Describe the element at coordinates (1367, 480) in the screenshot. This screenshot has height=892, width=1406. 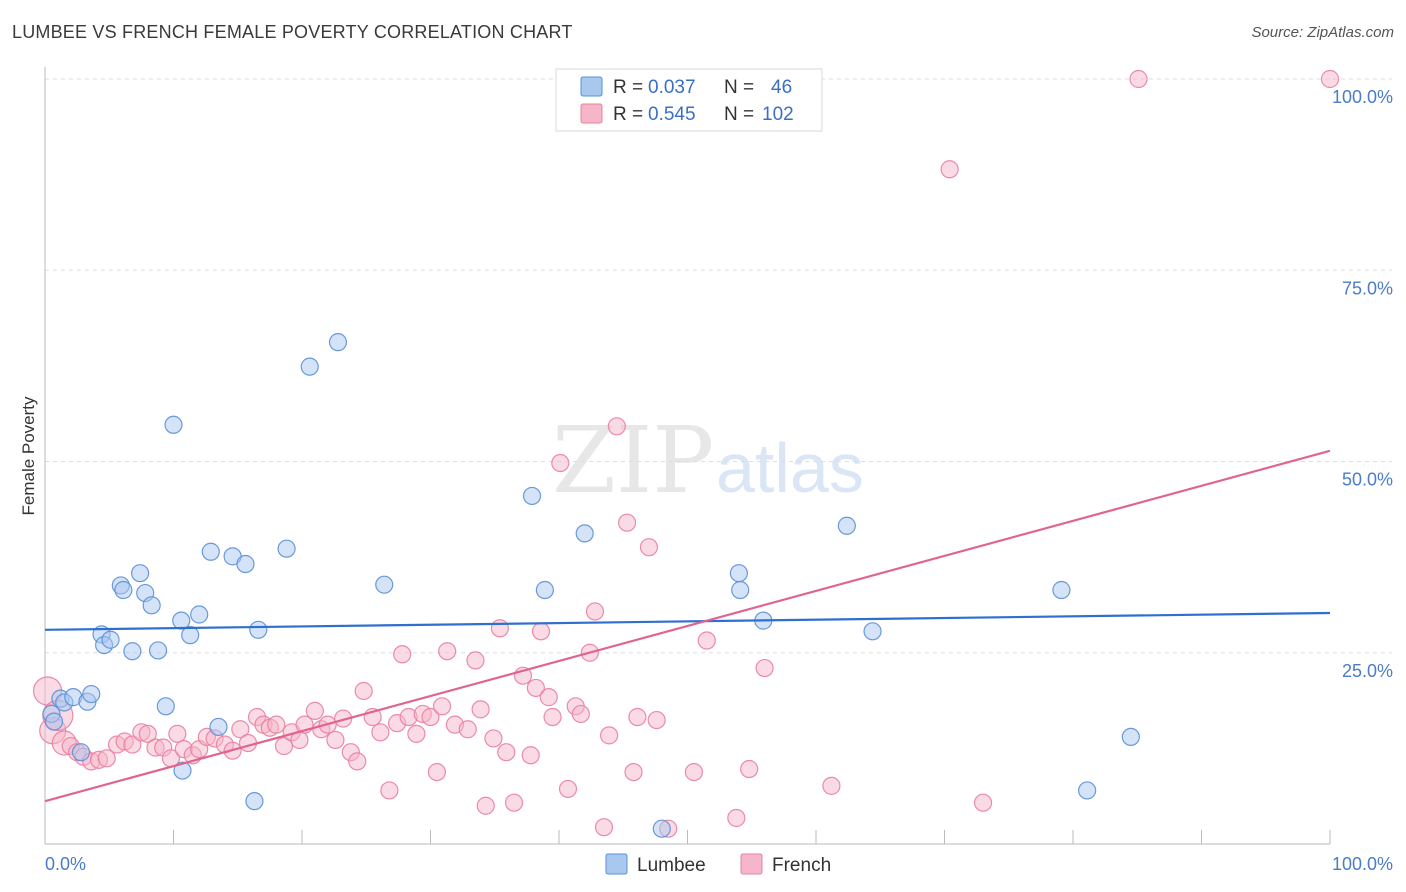
I see `y-tick-label: 50.0%` at that location.